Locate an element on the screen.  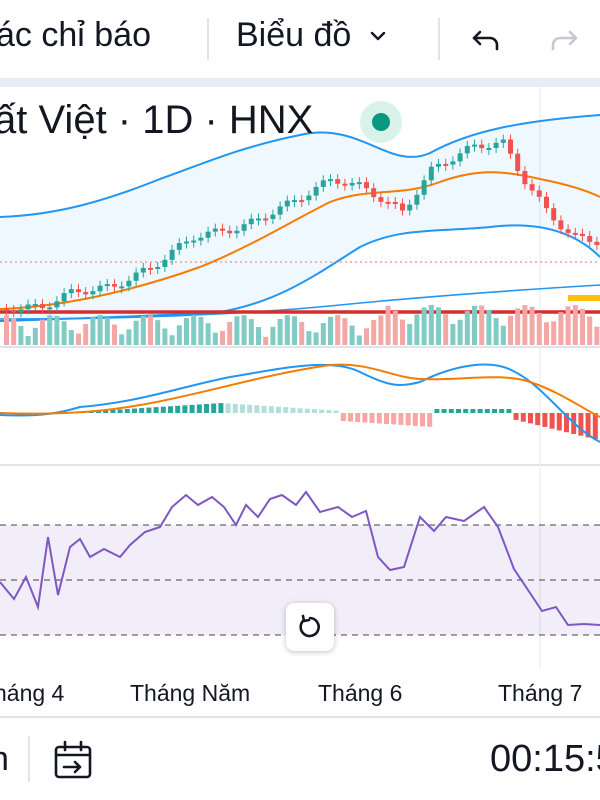
time-axis-label: Tháng 7 is located at coordinates (540, 693).